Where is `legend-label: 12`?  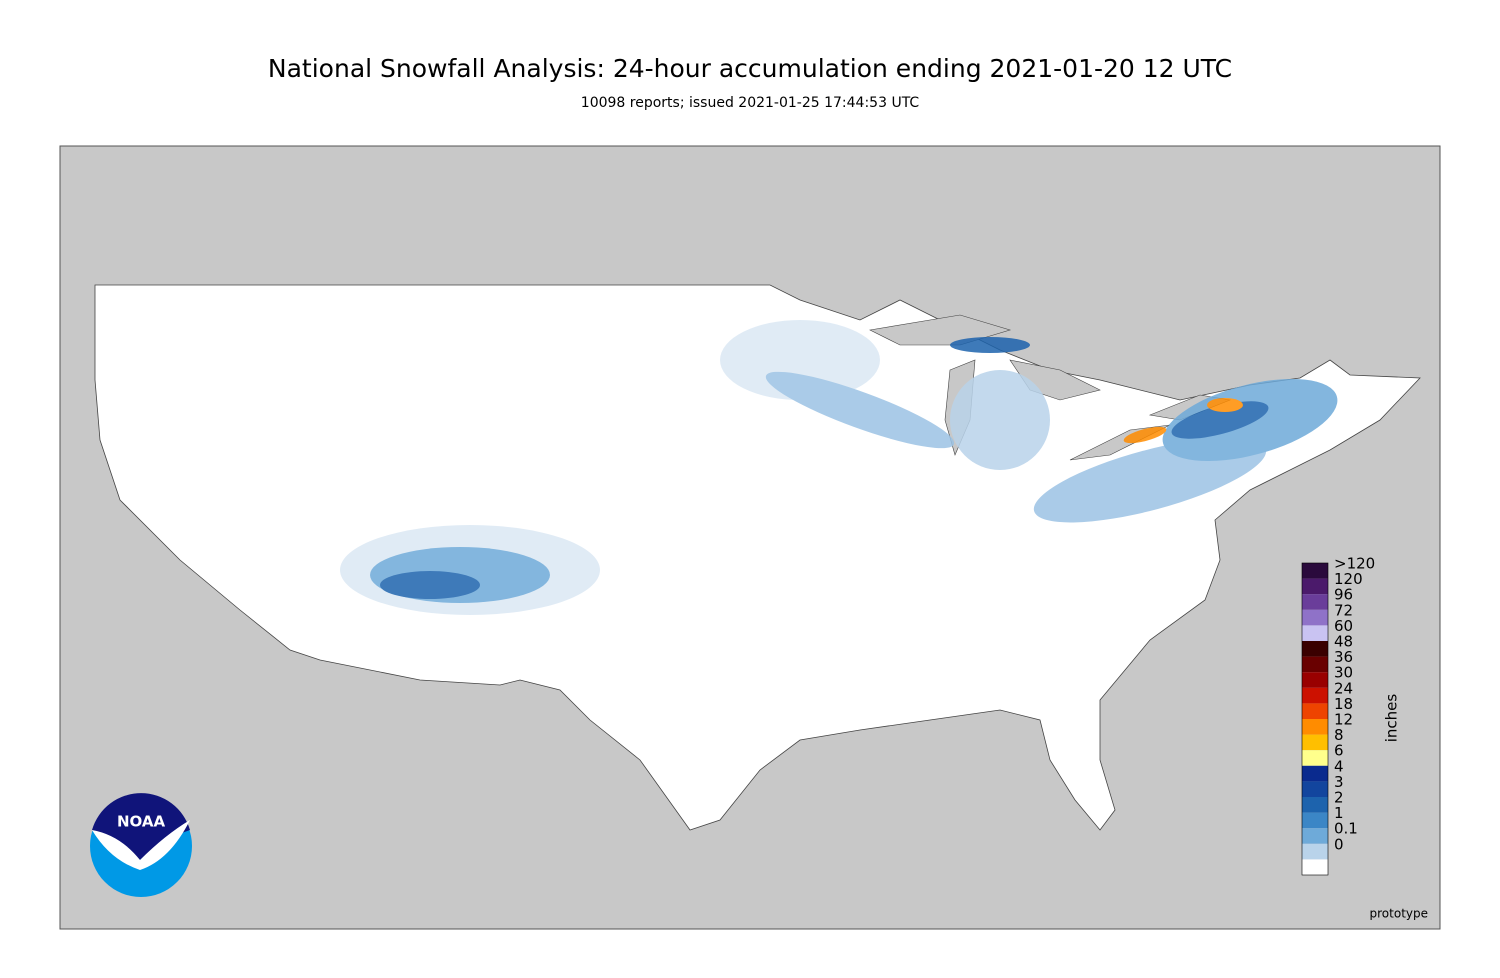
legend-label: 12 is located at coordinates (1343, 720).